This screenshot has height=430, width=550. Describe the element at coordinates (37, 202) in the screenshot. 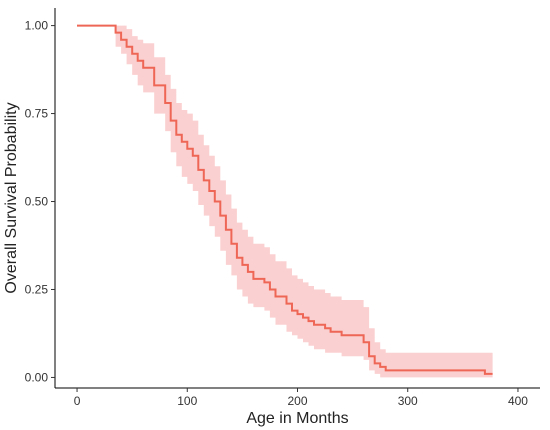

I see `y-tick-label: 0.50` at that location.